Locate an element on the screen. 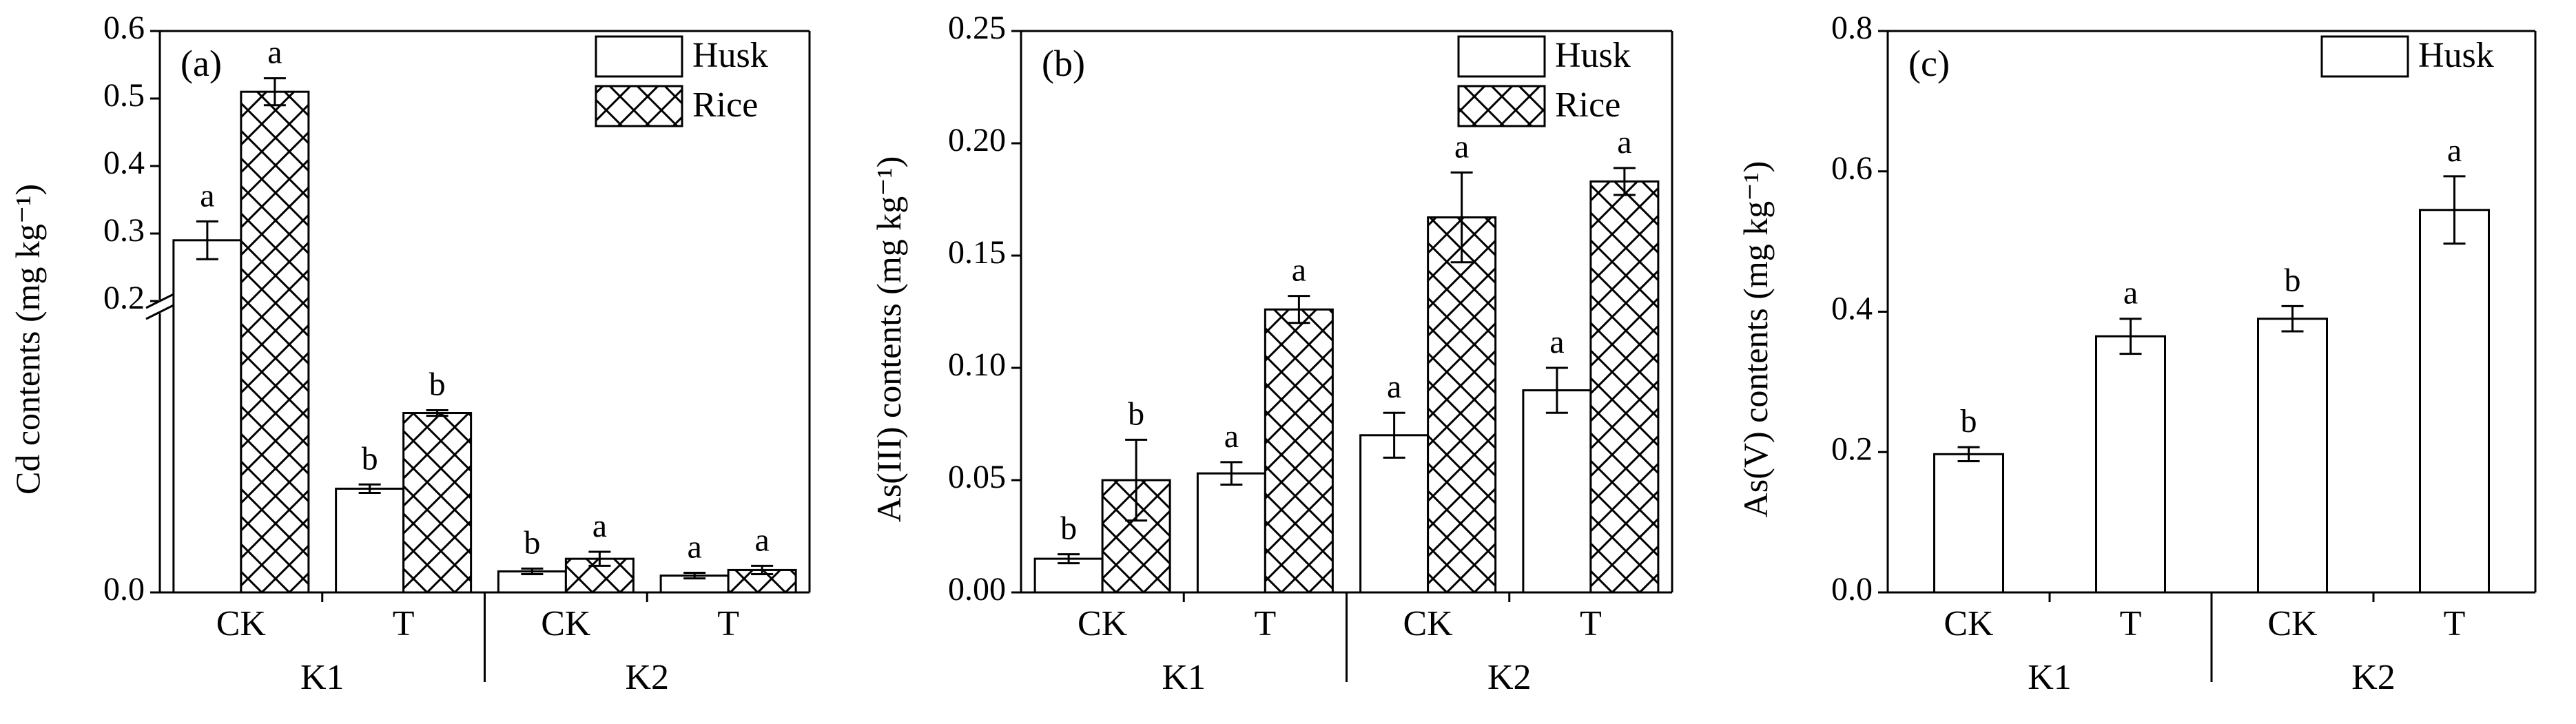 Image resolution: width=2576 pixels, height=724 pixels. panel-label: (c) is located at coordinates (1929, 63).